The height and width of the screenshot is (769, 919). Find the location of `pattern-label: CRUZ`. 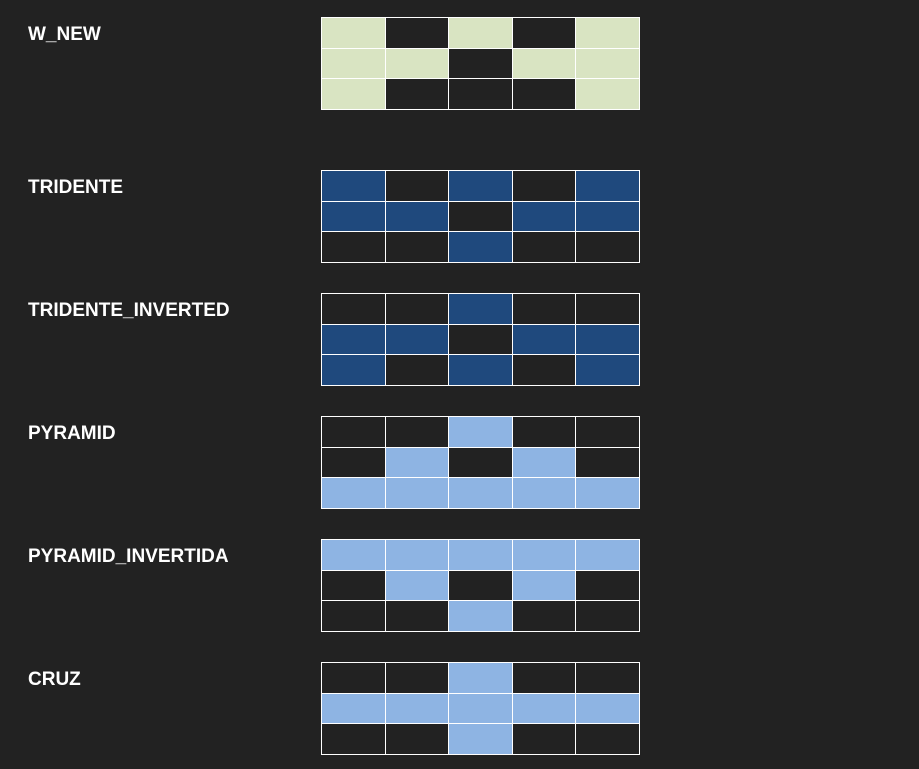

pattern-label: CRUZ is located at coordinates (54, 679).